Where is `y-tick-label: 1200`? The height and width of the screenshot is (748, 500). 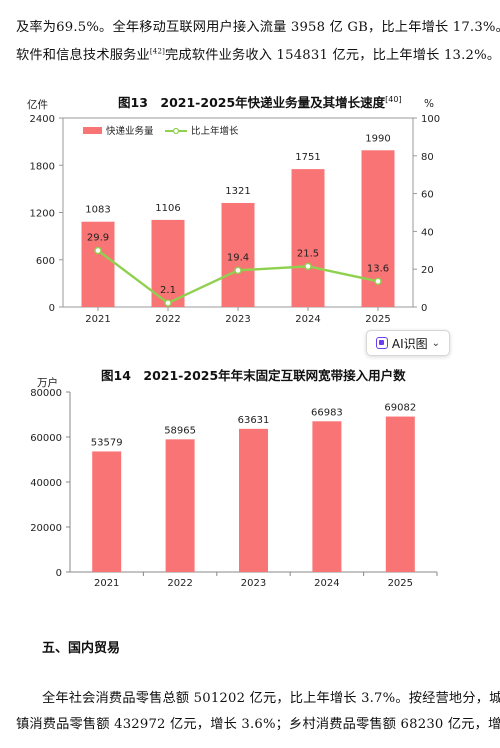
y-tick-label: 1200 is located at coordinates (42, 214).